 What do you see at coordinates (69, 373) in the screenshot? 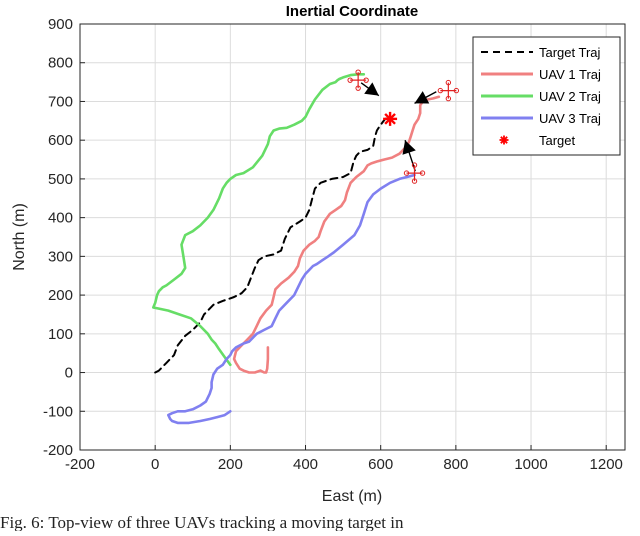
I see `y-tick-label: 0` at bounding box center [69, 373].